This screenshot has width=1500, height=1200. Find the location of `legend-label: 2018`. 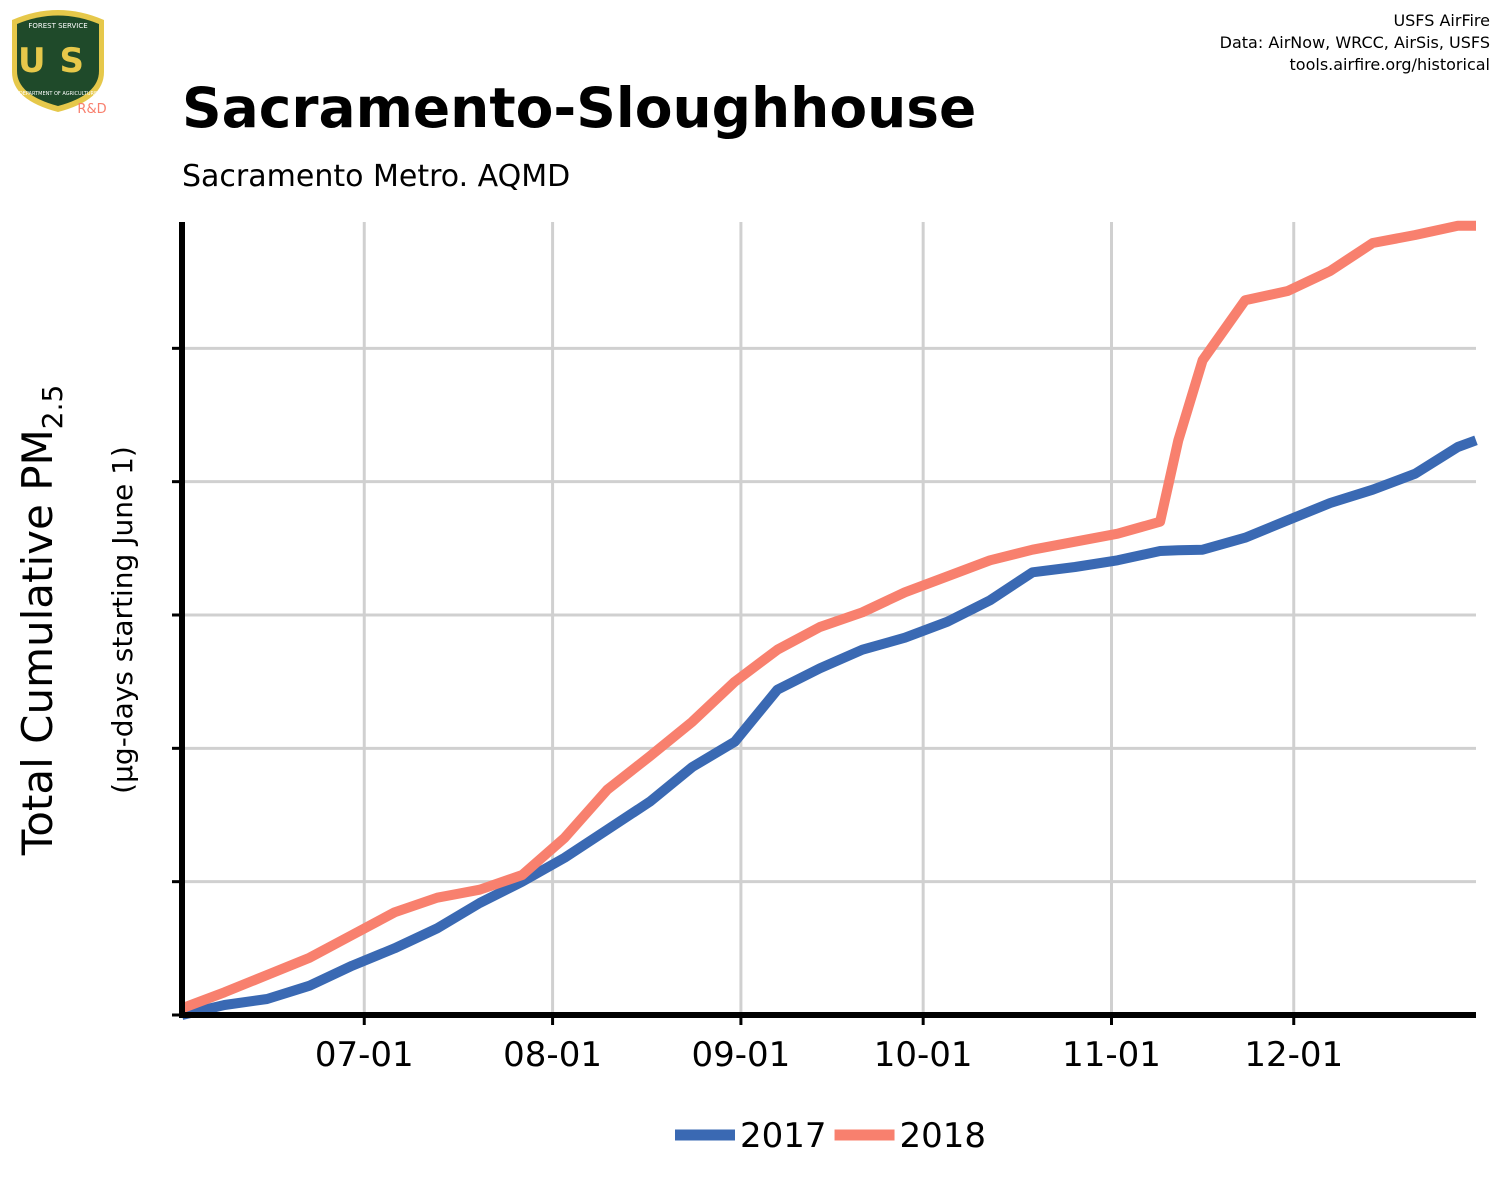

legend-label: 2018 is located at coordinates (943, 1136).